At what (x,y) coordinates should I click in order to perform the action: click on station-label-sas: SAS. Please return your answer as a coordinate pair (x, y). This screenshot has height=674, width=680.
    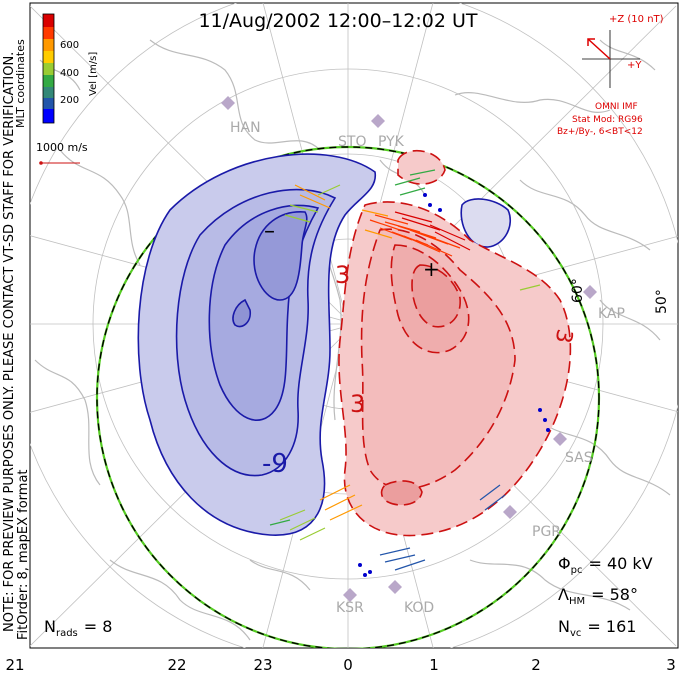
    Looking at the image, I should click on (579, 458).